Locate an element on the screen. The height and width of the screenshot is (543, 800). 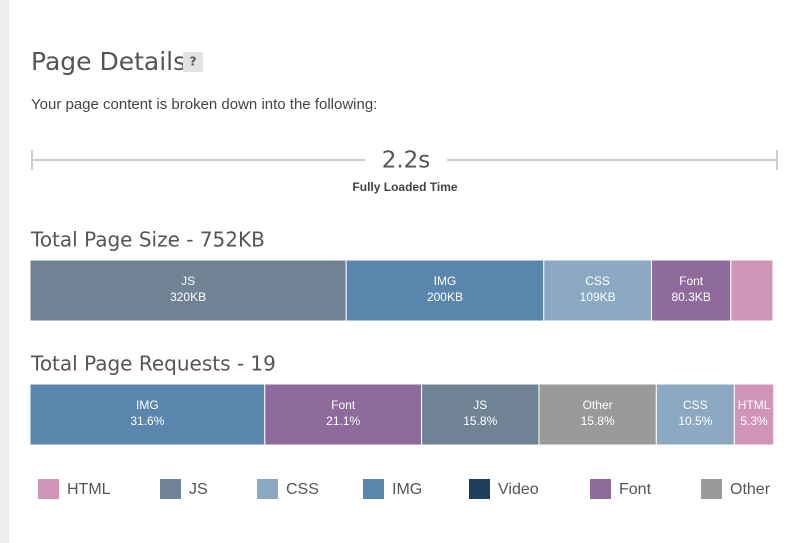
help-badge is located at coordinates (193, 62).